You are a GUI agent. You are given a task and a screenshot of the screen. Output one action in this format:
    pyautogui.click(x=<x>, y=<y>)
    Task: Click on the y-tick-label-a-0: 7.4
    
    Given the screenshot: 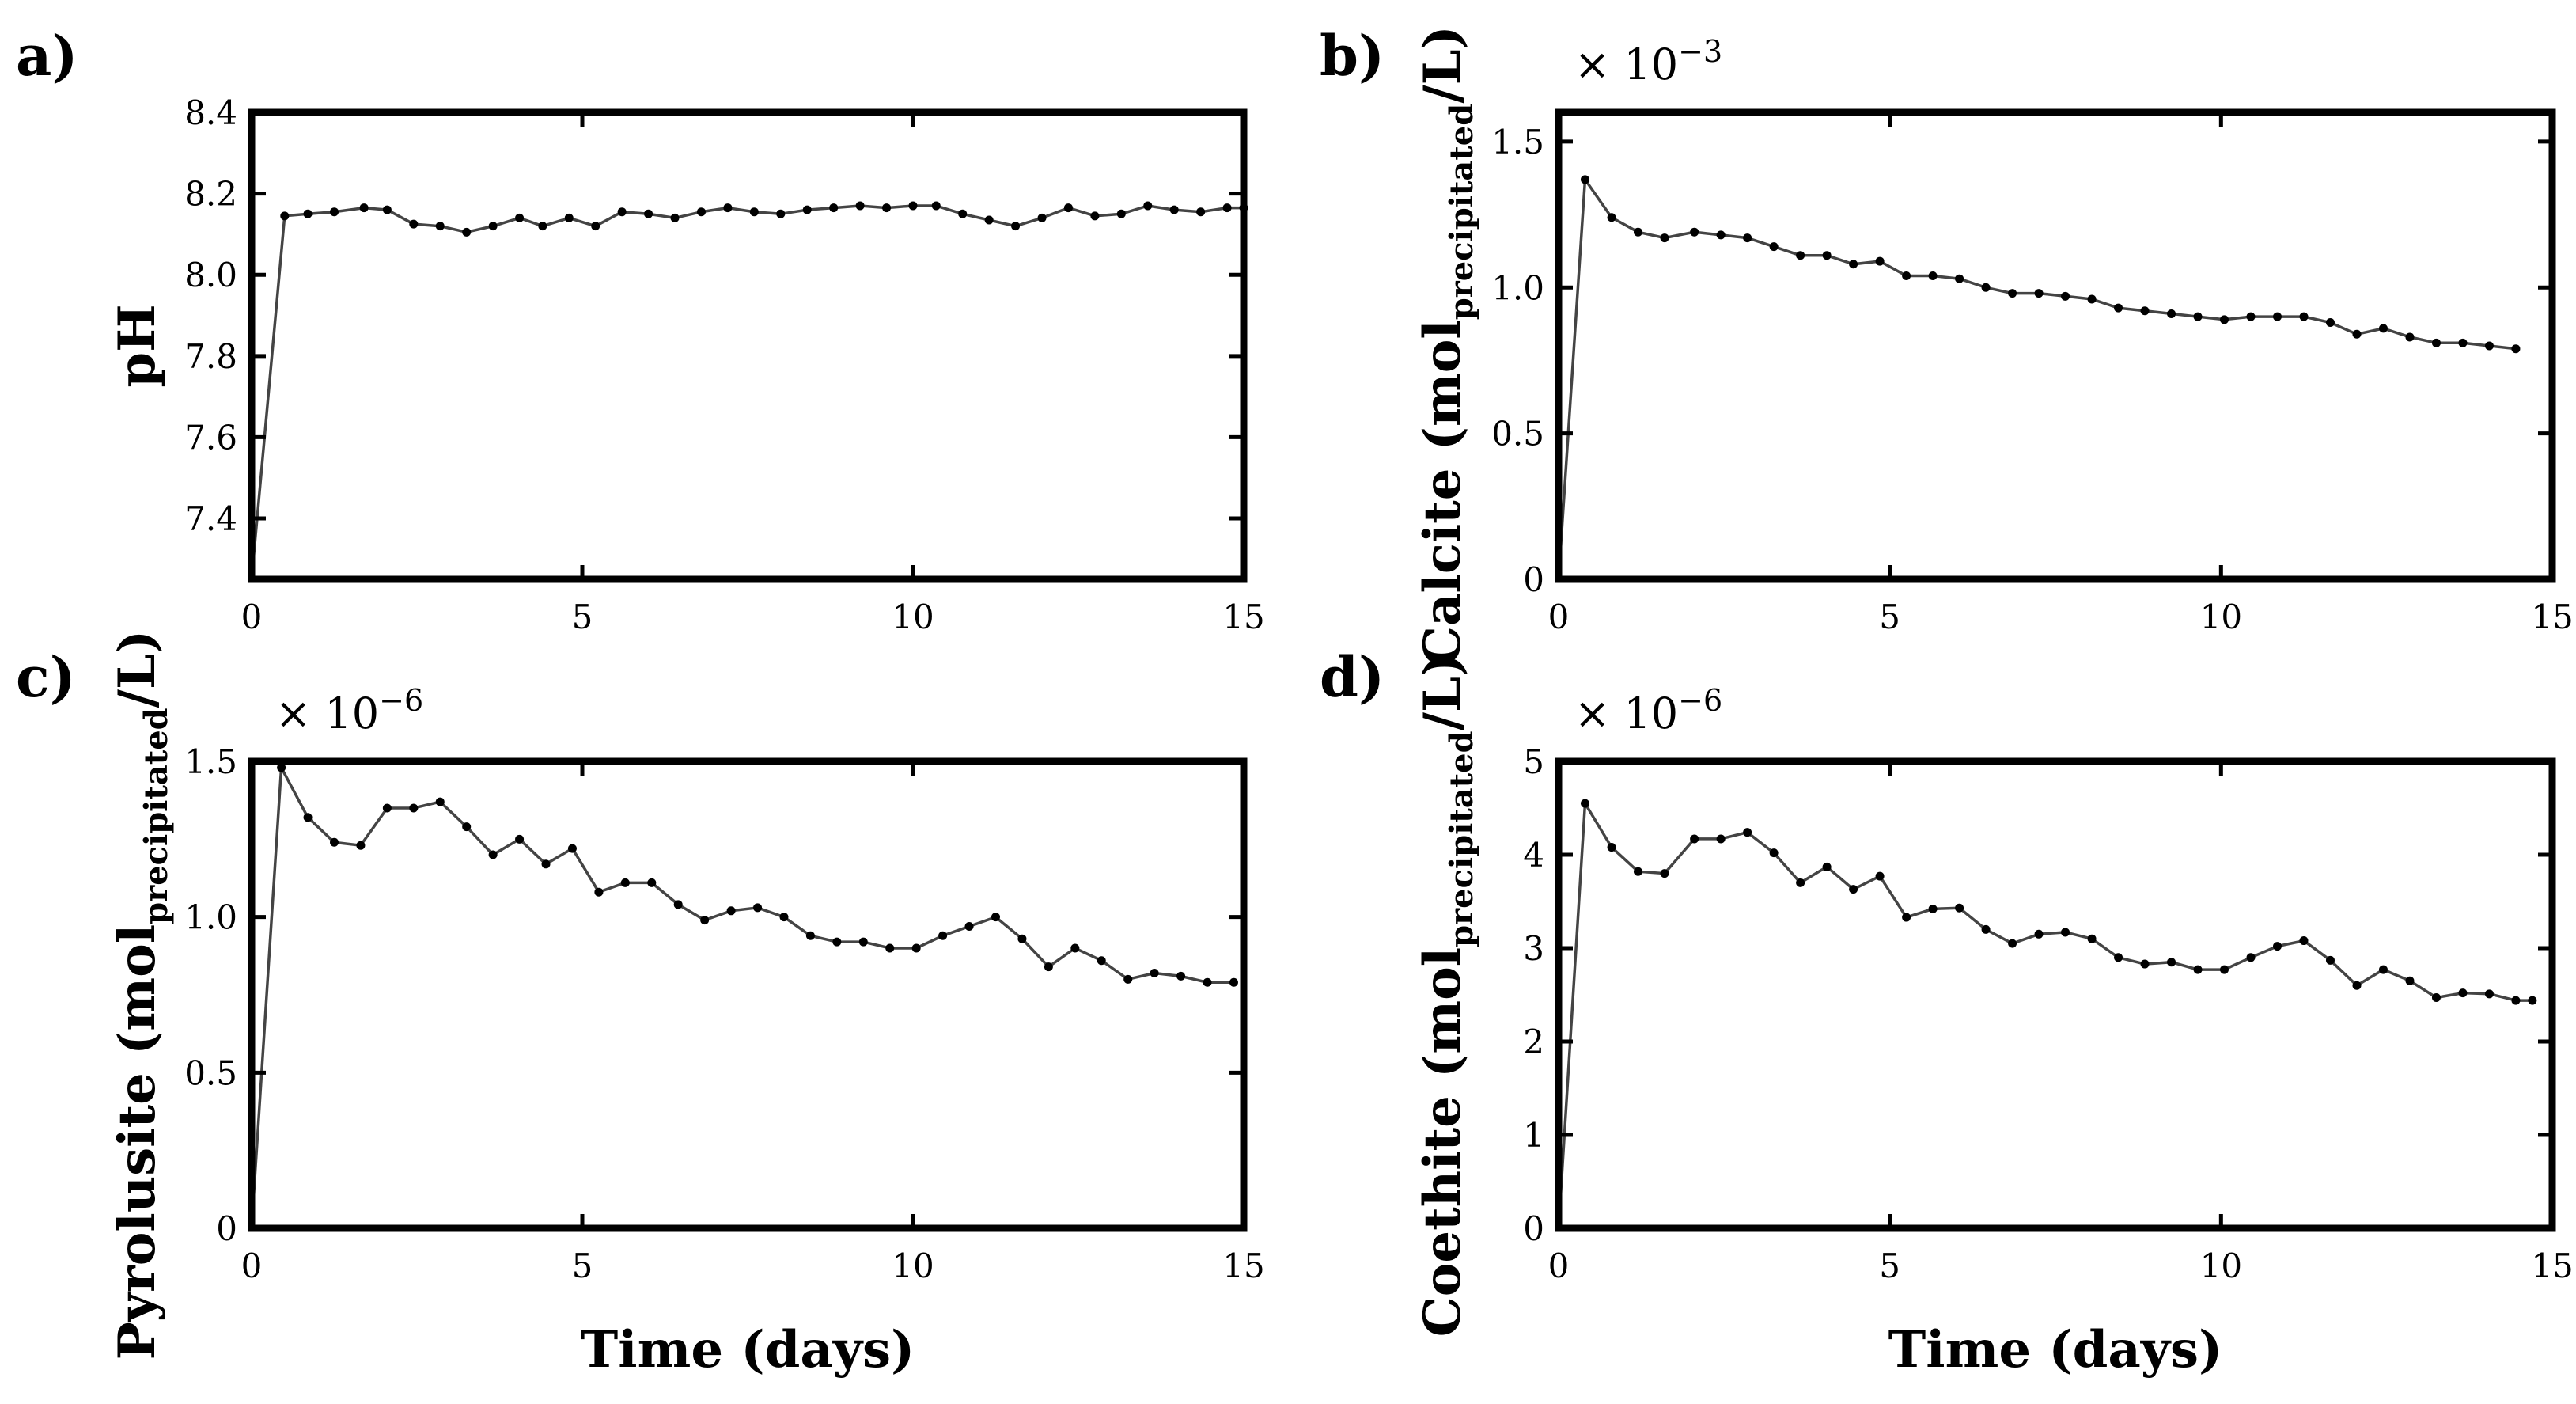 What is the action you would take?
    pyautogui.click(x=210, y=518)
    